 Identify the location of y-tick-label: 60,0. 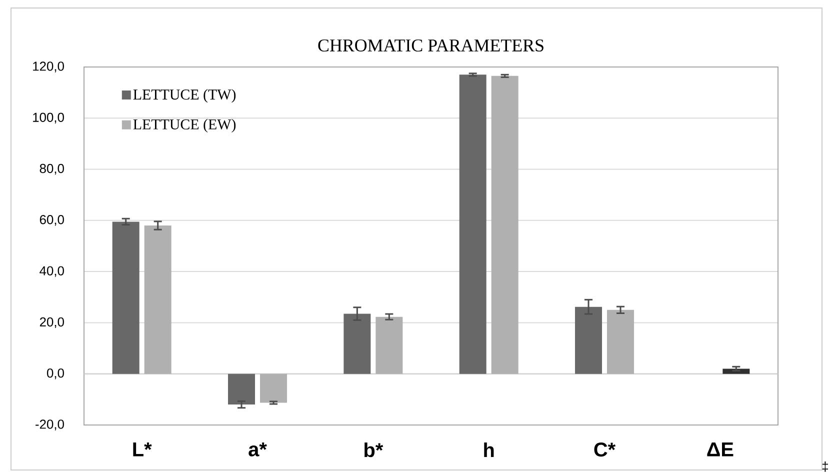
(52, 220).